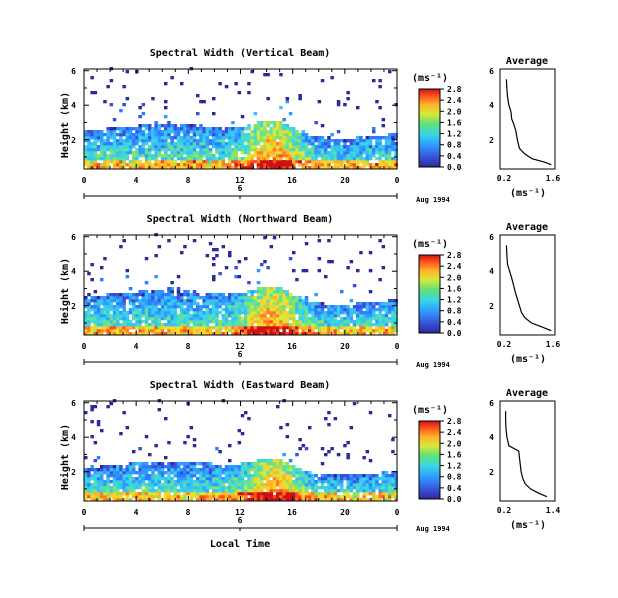 Image resolution: width=618 pixels, height=598 pixels. Describe the element at coordinates (292, 346) in the screenshot. I see `x-tick-label: 16` at that location.